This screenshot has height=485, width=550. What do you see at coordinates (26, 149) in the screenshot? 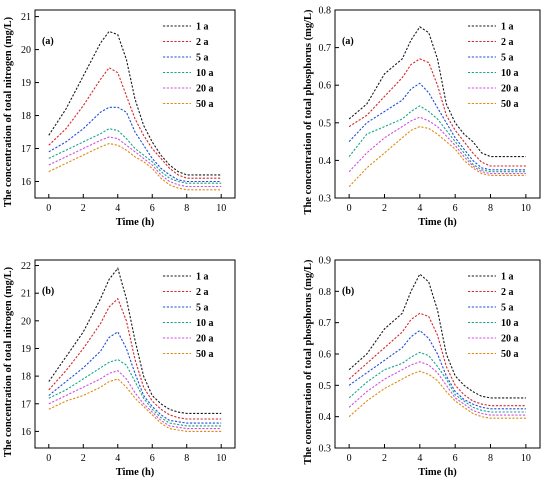
I see `y-tick-label: 17` at bounding box center [26, 149].